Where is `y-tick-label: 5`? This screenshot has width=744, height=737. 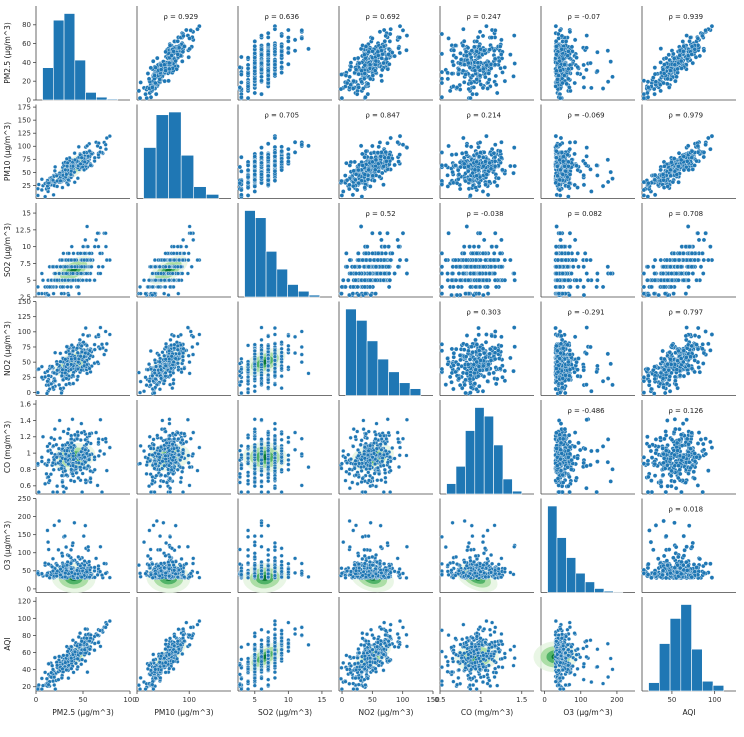 y-tick-label: 5 is located at coordinates (29, 281).